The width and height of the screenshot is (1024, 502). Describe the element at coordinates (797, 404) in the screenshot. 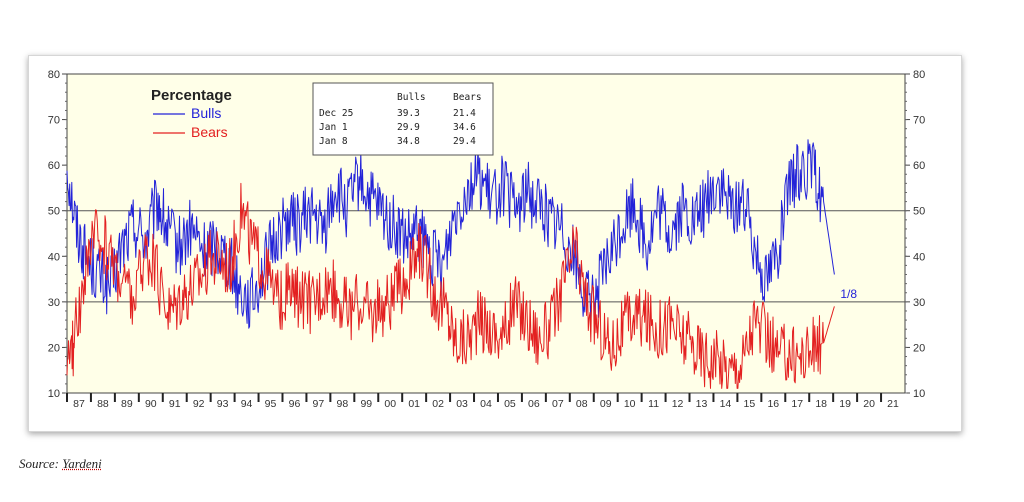

I see `x-tick-label: 17` at that location.